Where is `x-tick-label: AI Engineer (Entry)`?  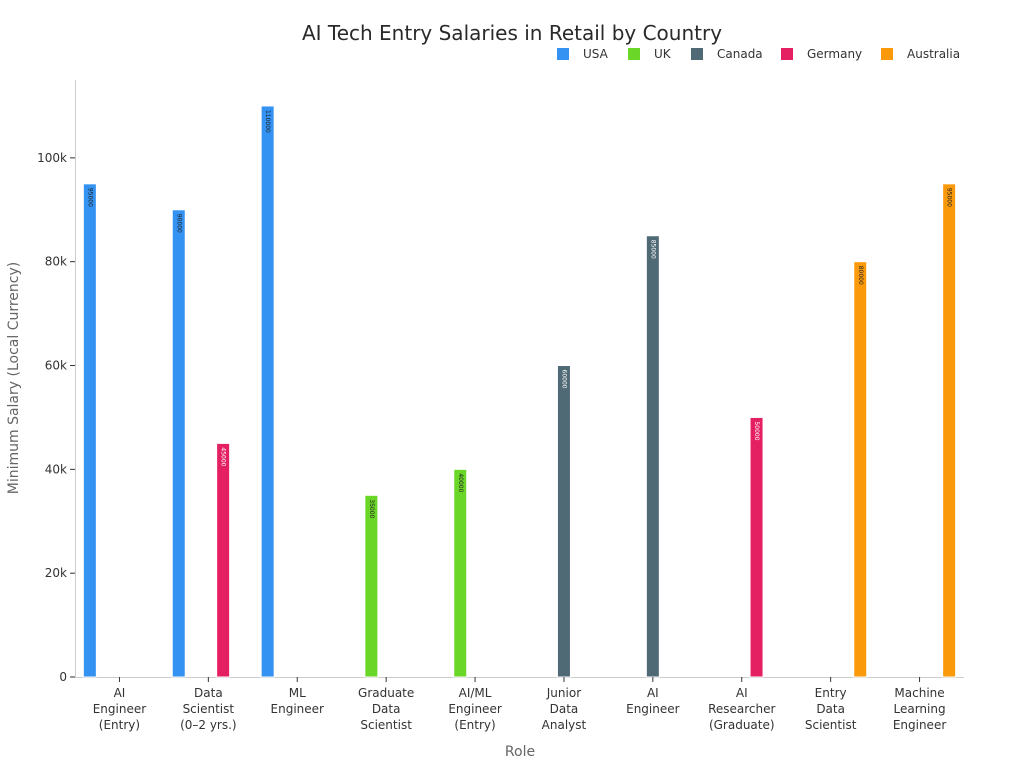 x-tick-label: AI Engineer (Entry) is located at coordinates (120, 709).